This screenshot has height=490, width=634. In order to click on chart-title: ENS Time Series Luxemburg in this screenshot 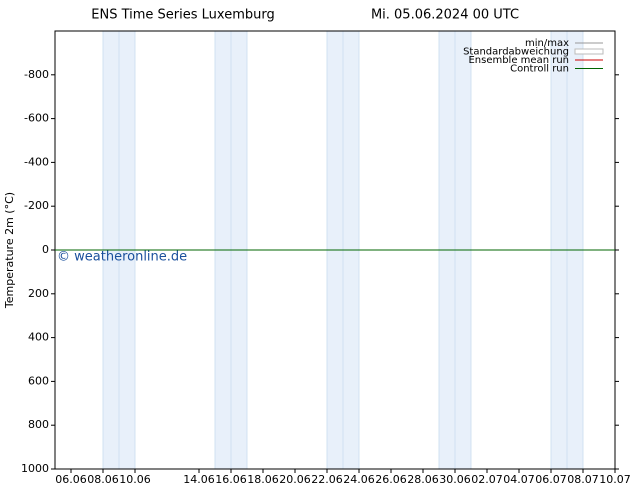, I will do `click(182, 15)`.